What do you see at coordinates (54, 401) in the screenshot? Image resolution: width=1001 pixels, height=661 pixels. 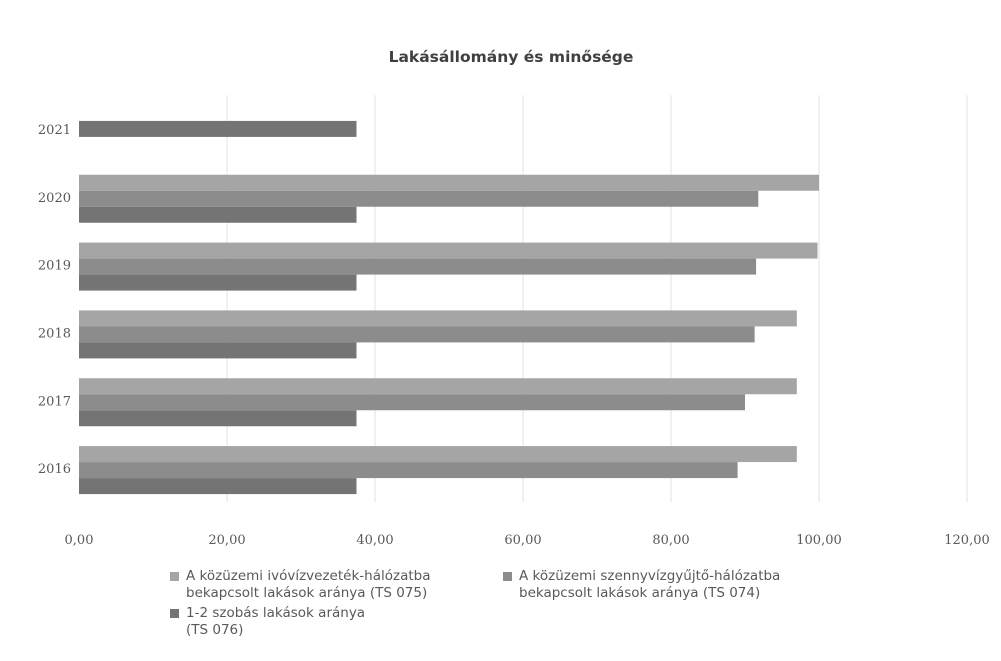 I see `y-tick-label: 2017` at bounding box center [54, 401].